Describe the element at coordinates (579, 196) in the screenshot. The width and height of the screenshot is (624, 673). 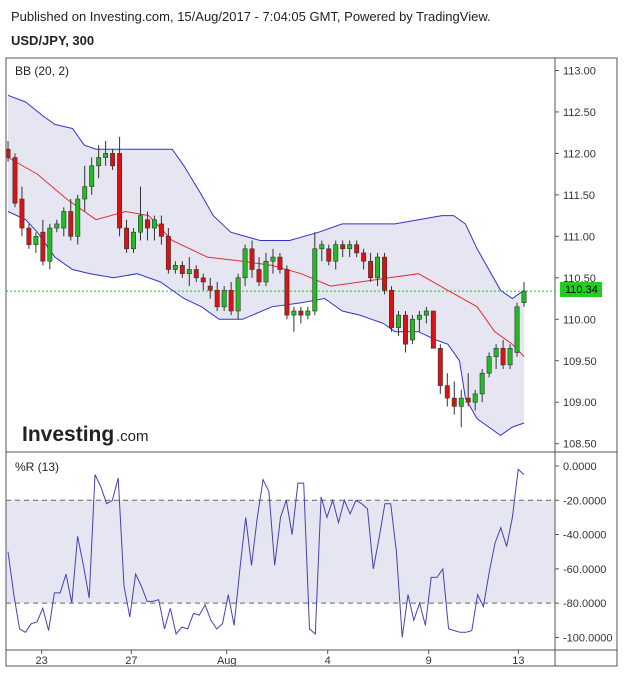
I see `price-tick-label: 111.50` at that location.